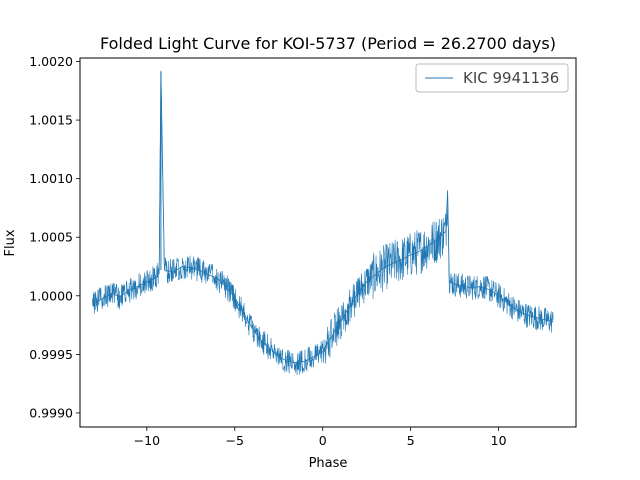 The image size is (640, 480). I want to click on x-tick-label: 10, so click(499, 440).